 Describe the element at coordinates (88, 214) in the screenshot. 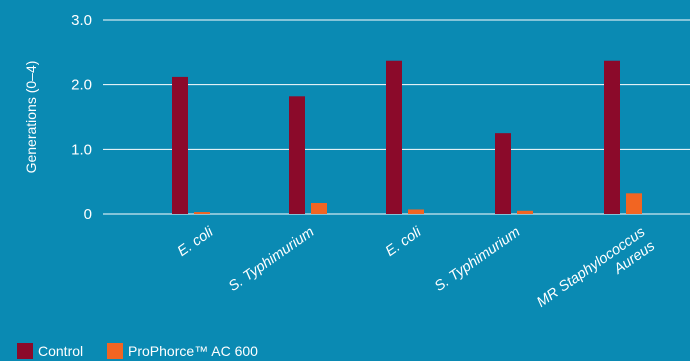

I see `y-tick-label-0: 0` at that location.